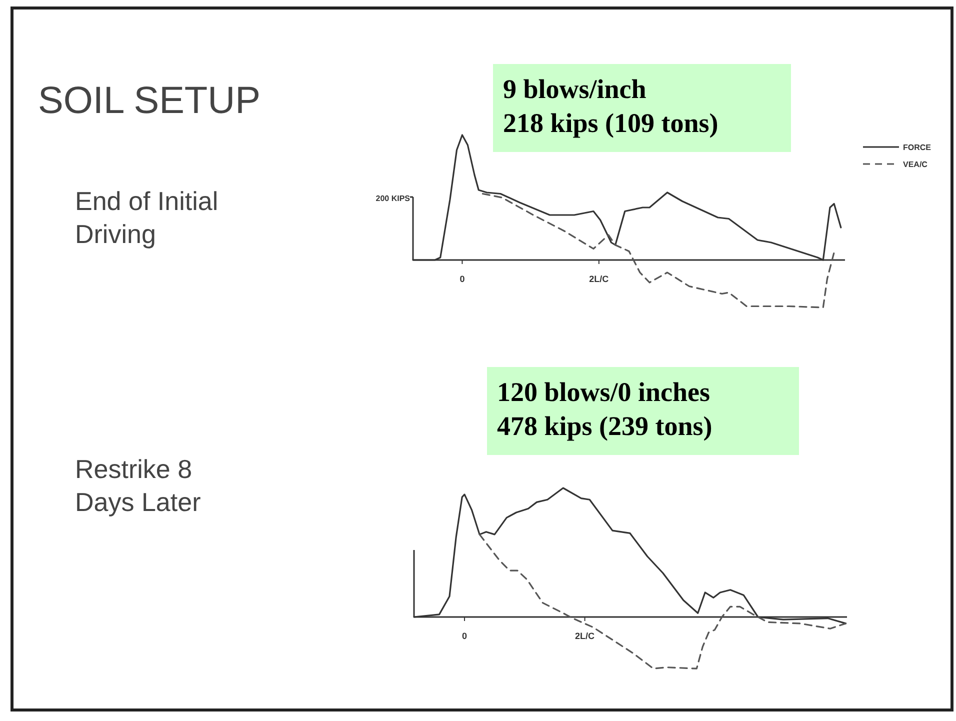 This screenshot has width=956, height=721. I want to click on chart-title: SOIL SETUP, so click(149, 101).